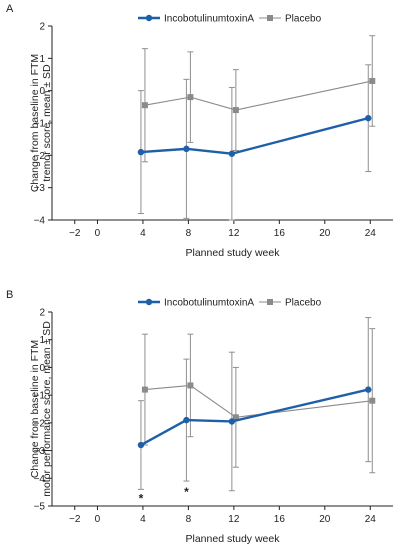 Image resolution: width=407 pixels, height=550 pixels. I want to click on y-axis-label-line-2: motor performance score, mean ± SD, so click(47, 409).